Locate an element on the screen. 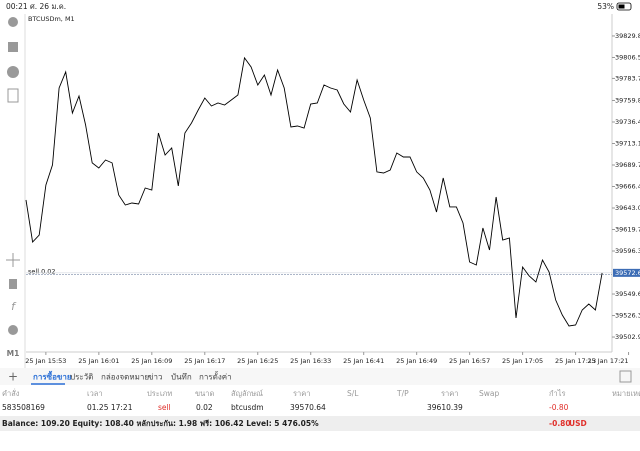  current-price-box is located at coordinates (626, 272).